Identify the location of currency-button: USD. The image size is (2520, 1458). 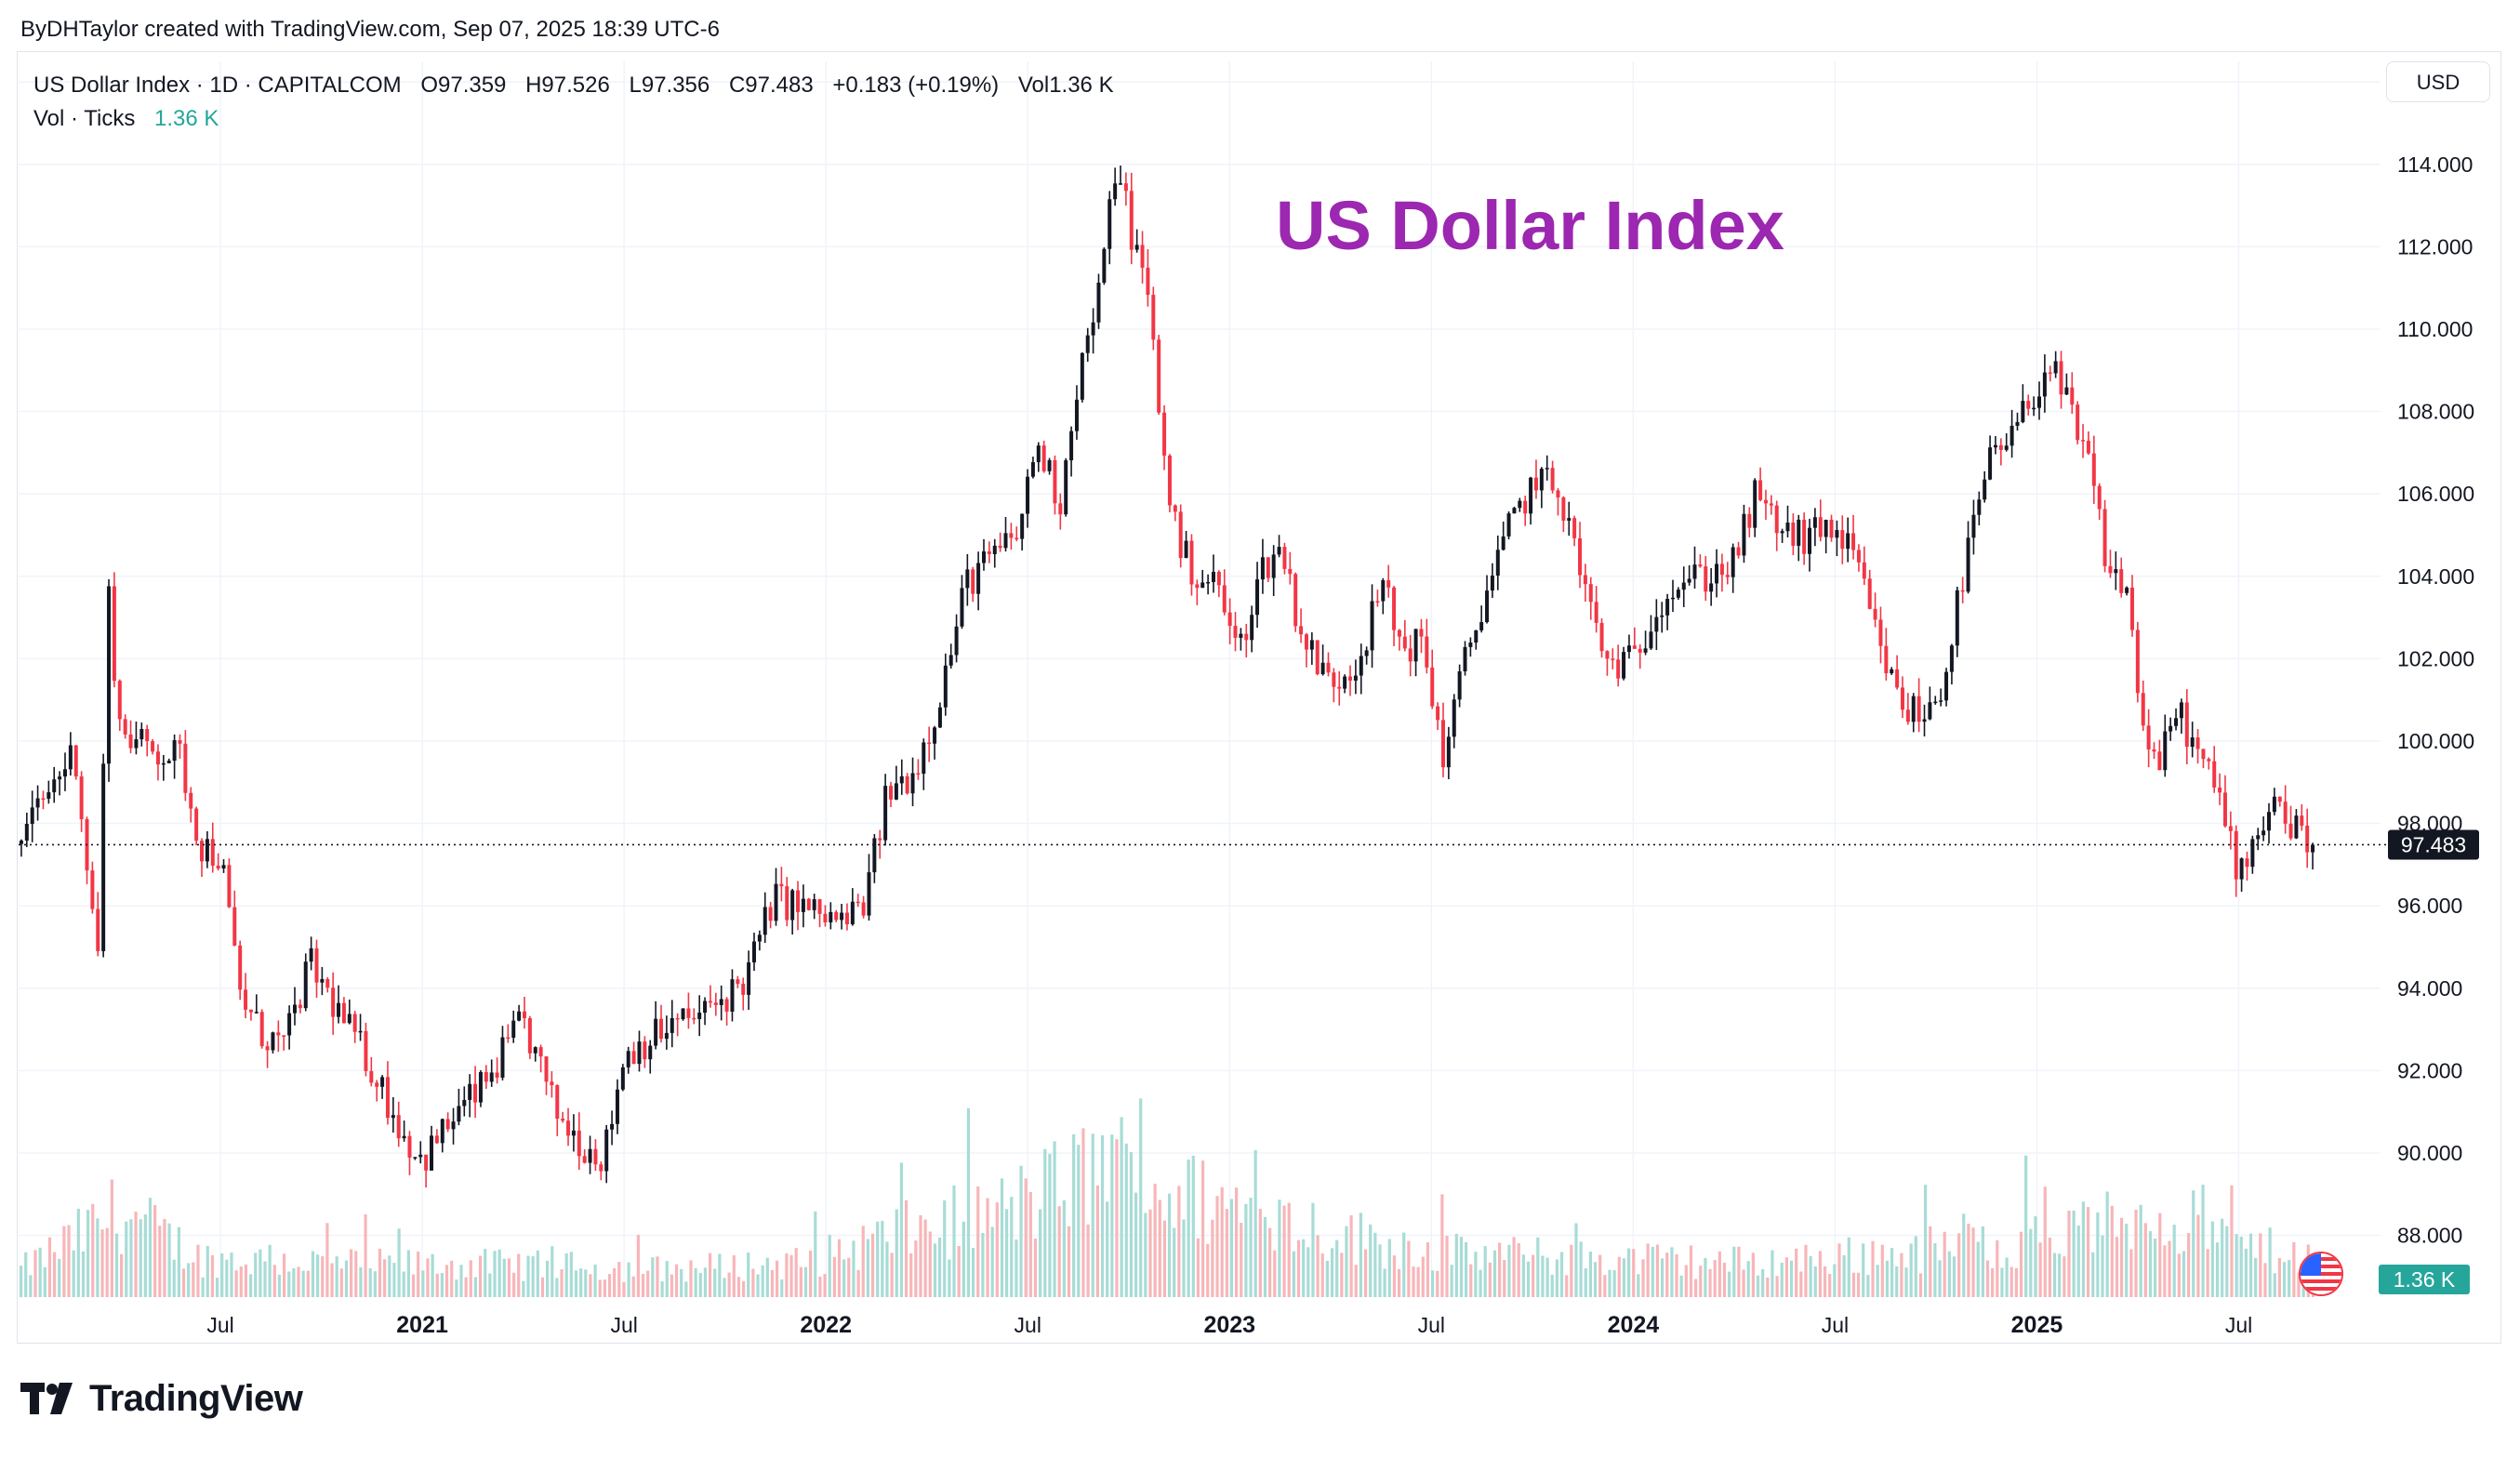
(2438, 82).